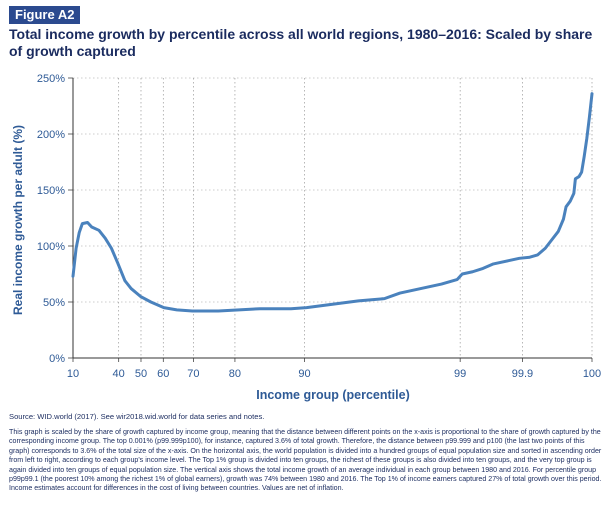  What do you see at coordinates (235, 374) in the screenshot?
I see `x-tick-label: 80` at bounding box center [235, 374].